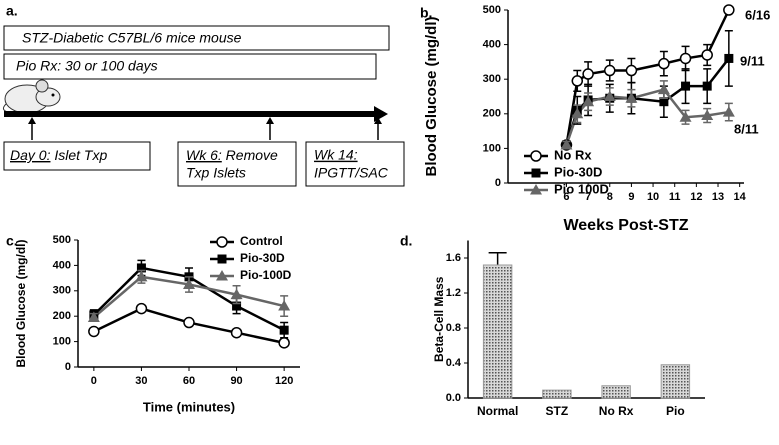  I want to click on title-box, so click(196, 38).